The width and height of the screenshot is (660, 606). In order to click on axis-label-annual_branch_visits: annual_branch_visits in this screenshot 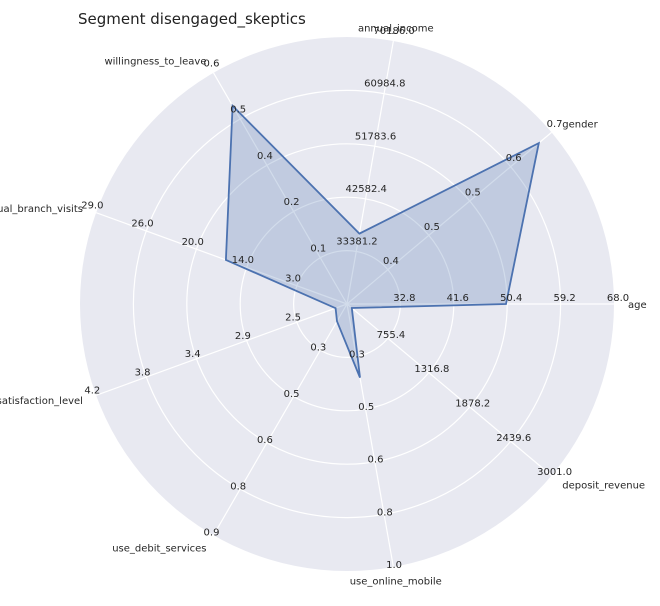, I will do `click(41, 209)`.